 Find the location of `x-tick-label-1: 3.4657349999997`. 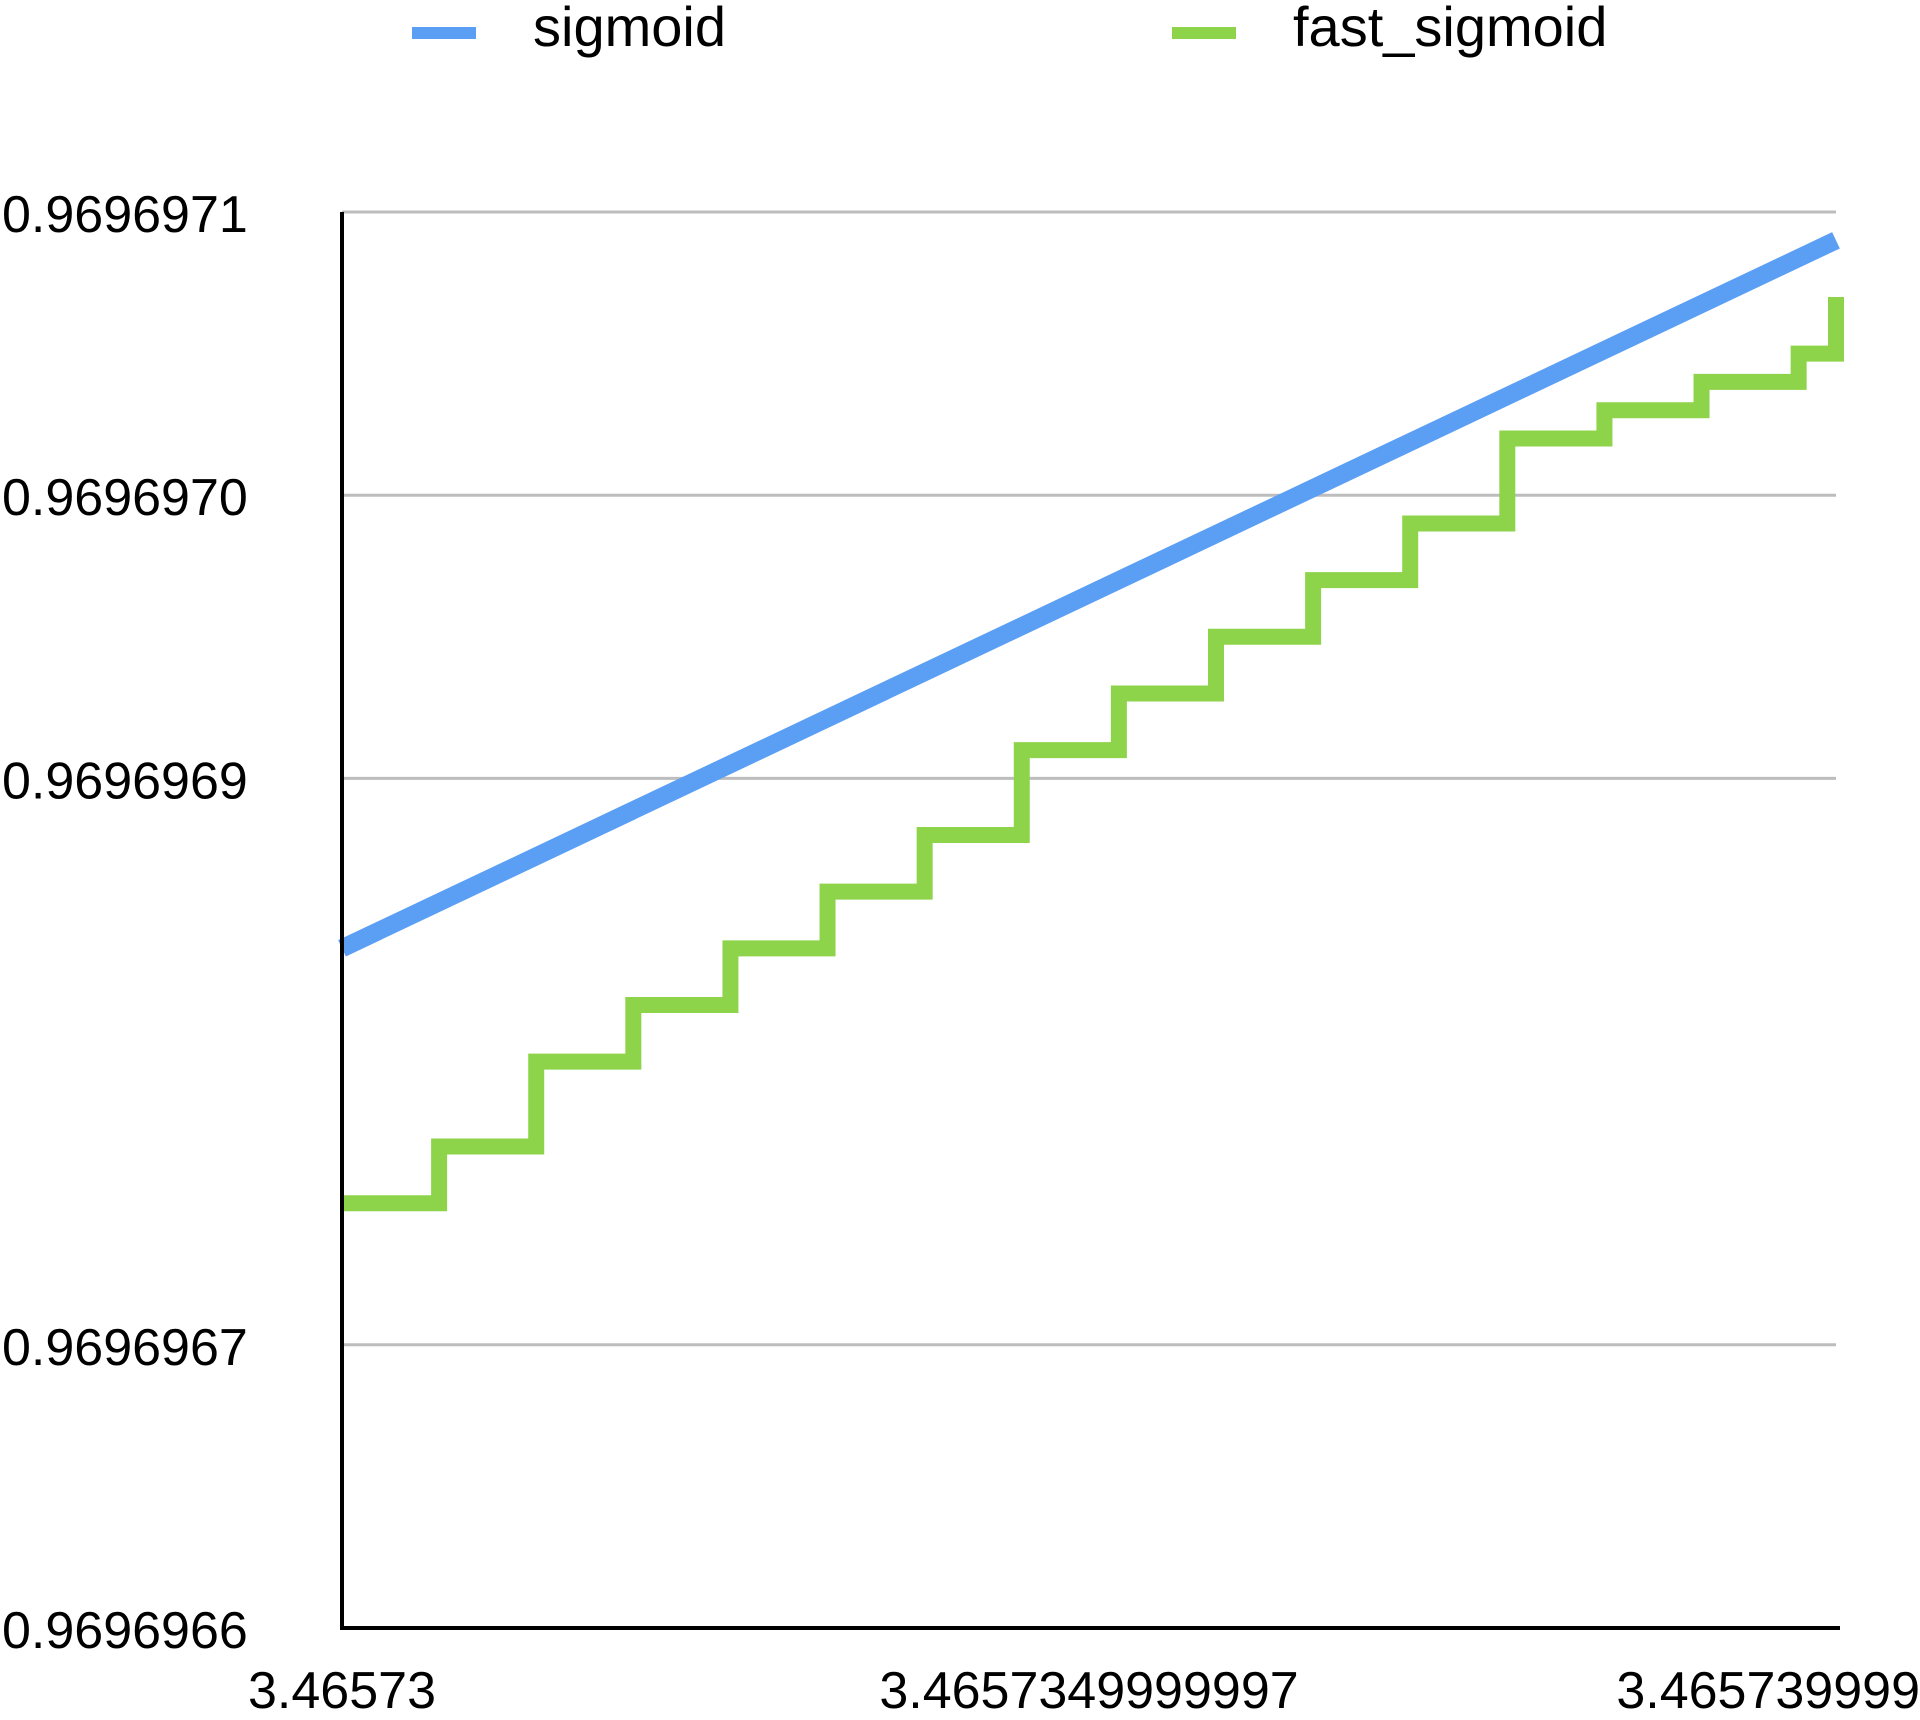

x-tick-label-1: 3.4657349999997 is located at coordinates (1088, 1691).